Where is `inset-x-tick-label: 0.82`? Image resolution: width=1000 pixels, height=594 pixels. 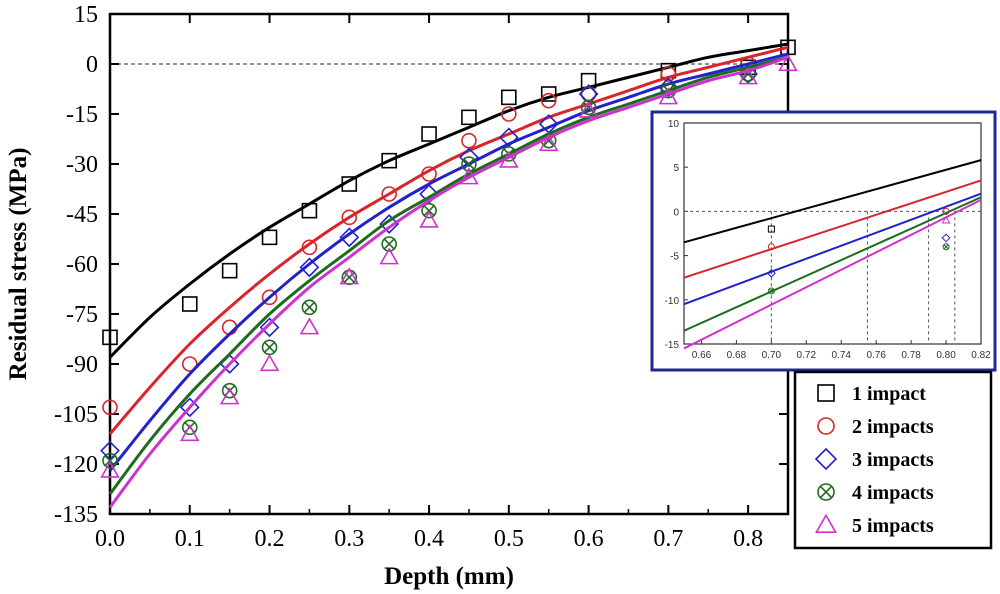 inset-x-tick-label: 0.82 is located at coordinates (981, 355).